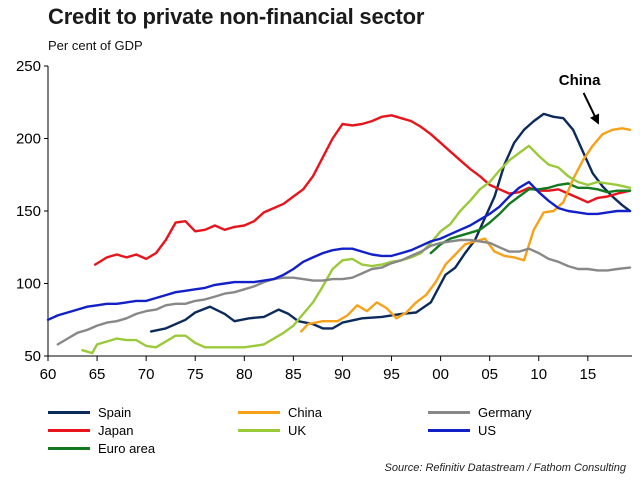 Image resolution: width=640 pixels, height=480 pixels. What do you see at coordinates (440, 374) in the screenshot?
I see `x-tick-label: 00` at bounding box center [440, 374].